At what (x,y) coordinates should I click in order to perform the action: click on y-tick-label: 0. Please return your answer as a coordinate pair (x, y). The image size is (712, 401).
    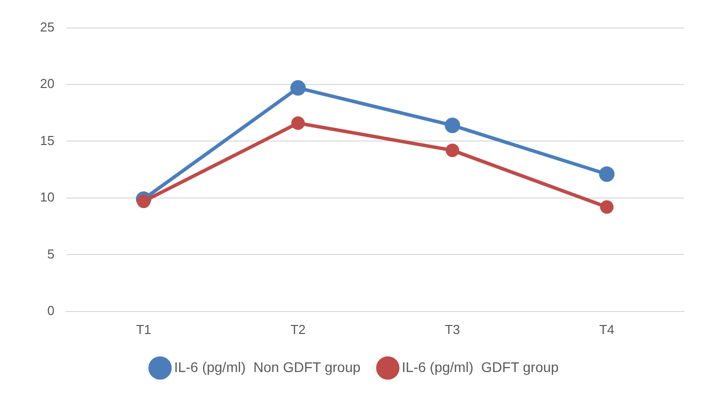
    Looking at the image, I should click on (50, 310).